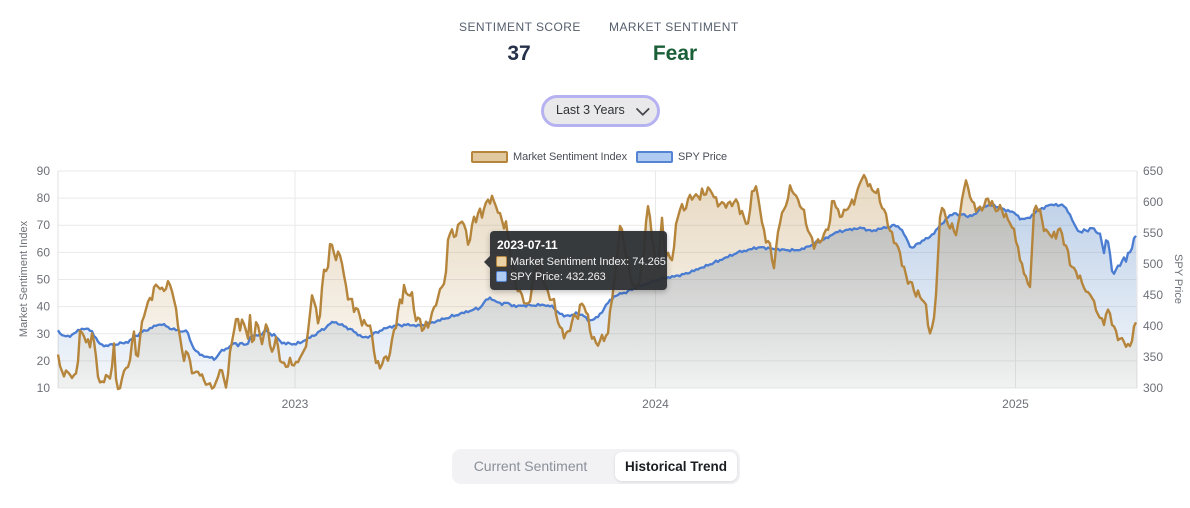 The height and width of the screenshot is (508, 1190). What do you see at coordinates (44, 280) in the screenshot?
I see `svg-text: 50` at bounding box center [44, 280].